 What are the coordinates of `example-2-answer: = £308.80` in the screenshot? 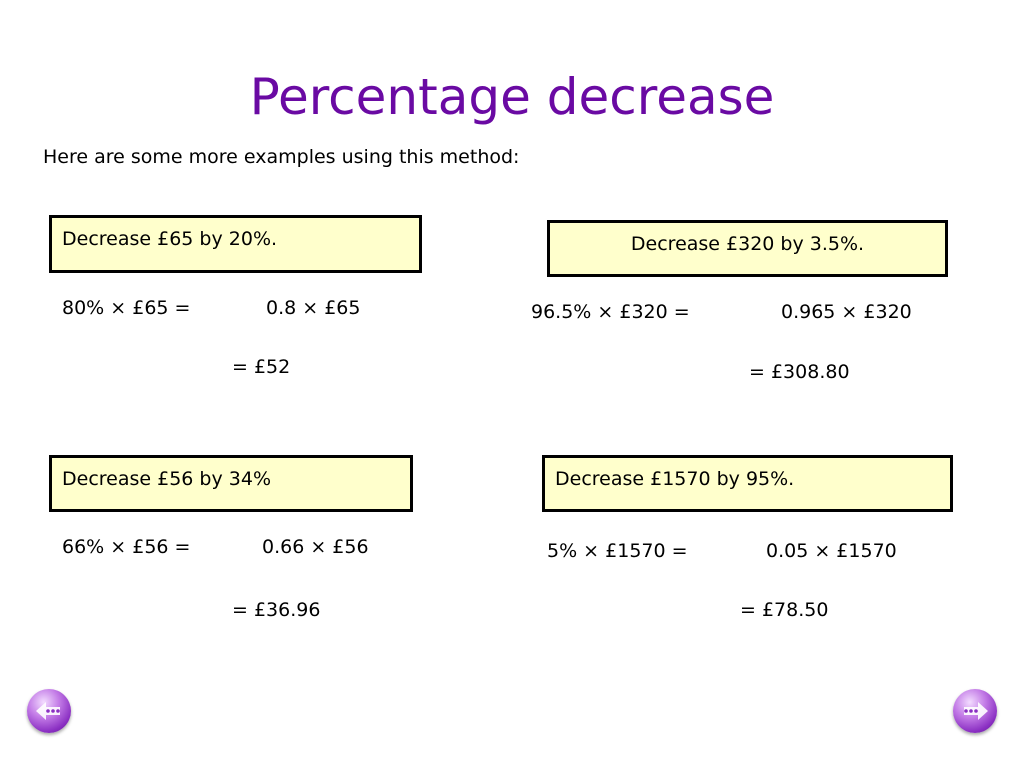 It's located at (799, 372).